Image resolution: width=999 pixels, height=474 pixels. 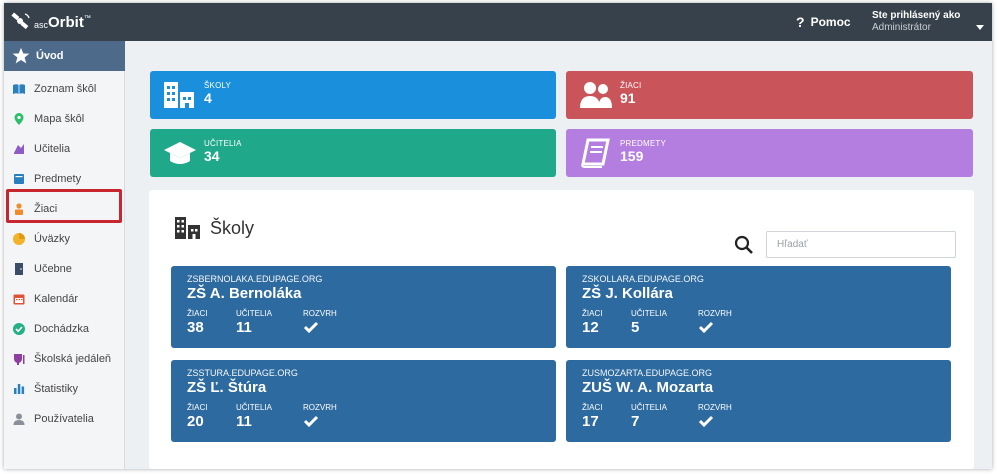 What do you see at coordinates (232, 227) in the screenshot?
I see `panel-title-text: Školy` at bounding box center [232, 227].